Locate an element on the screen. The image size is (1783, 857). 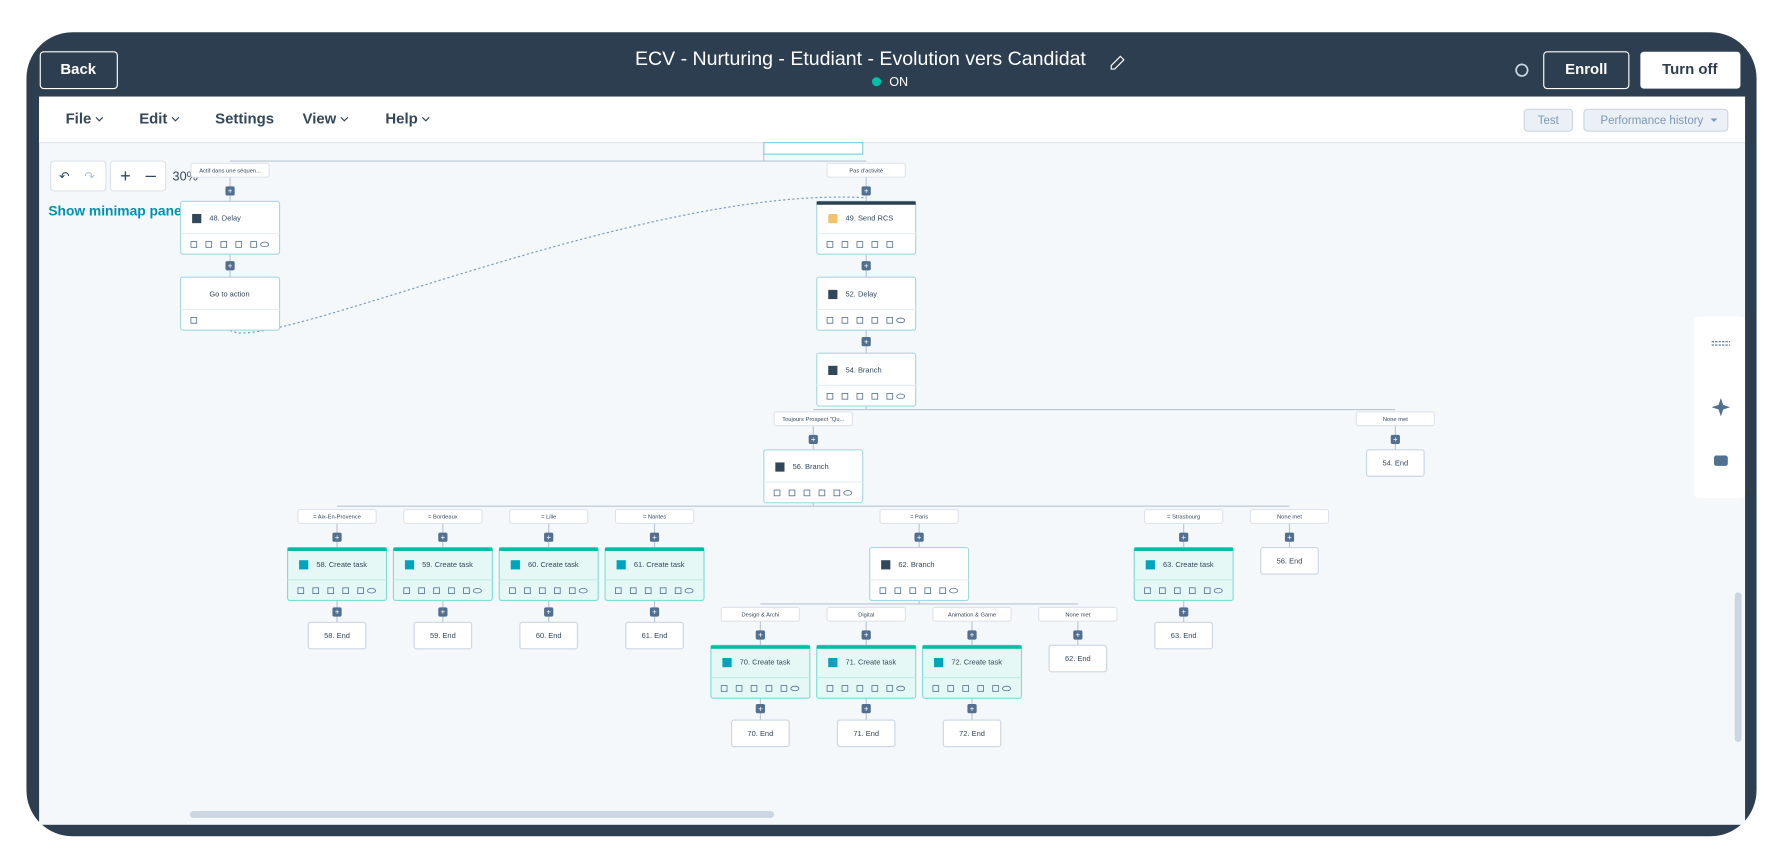
menu-item: Help is located at coordinates (401, 119).